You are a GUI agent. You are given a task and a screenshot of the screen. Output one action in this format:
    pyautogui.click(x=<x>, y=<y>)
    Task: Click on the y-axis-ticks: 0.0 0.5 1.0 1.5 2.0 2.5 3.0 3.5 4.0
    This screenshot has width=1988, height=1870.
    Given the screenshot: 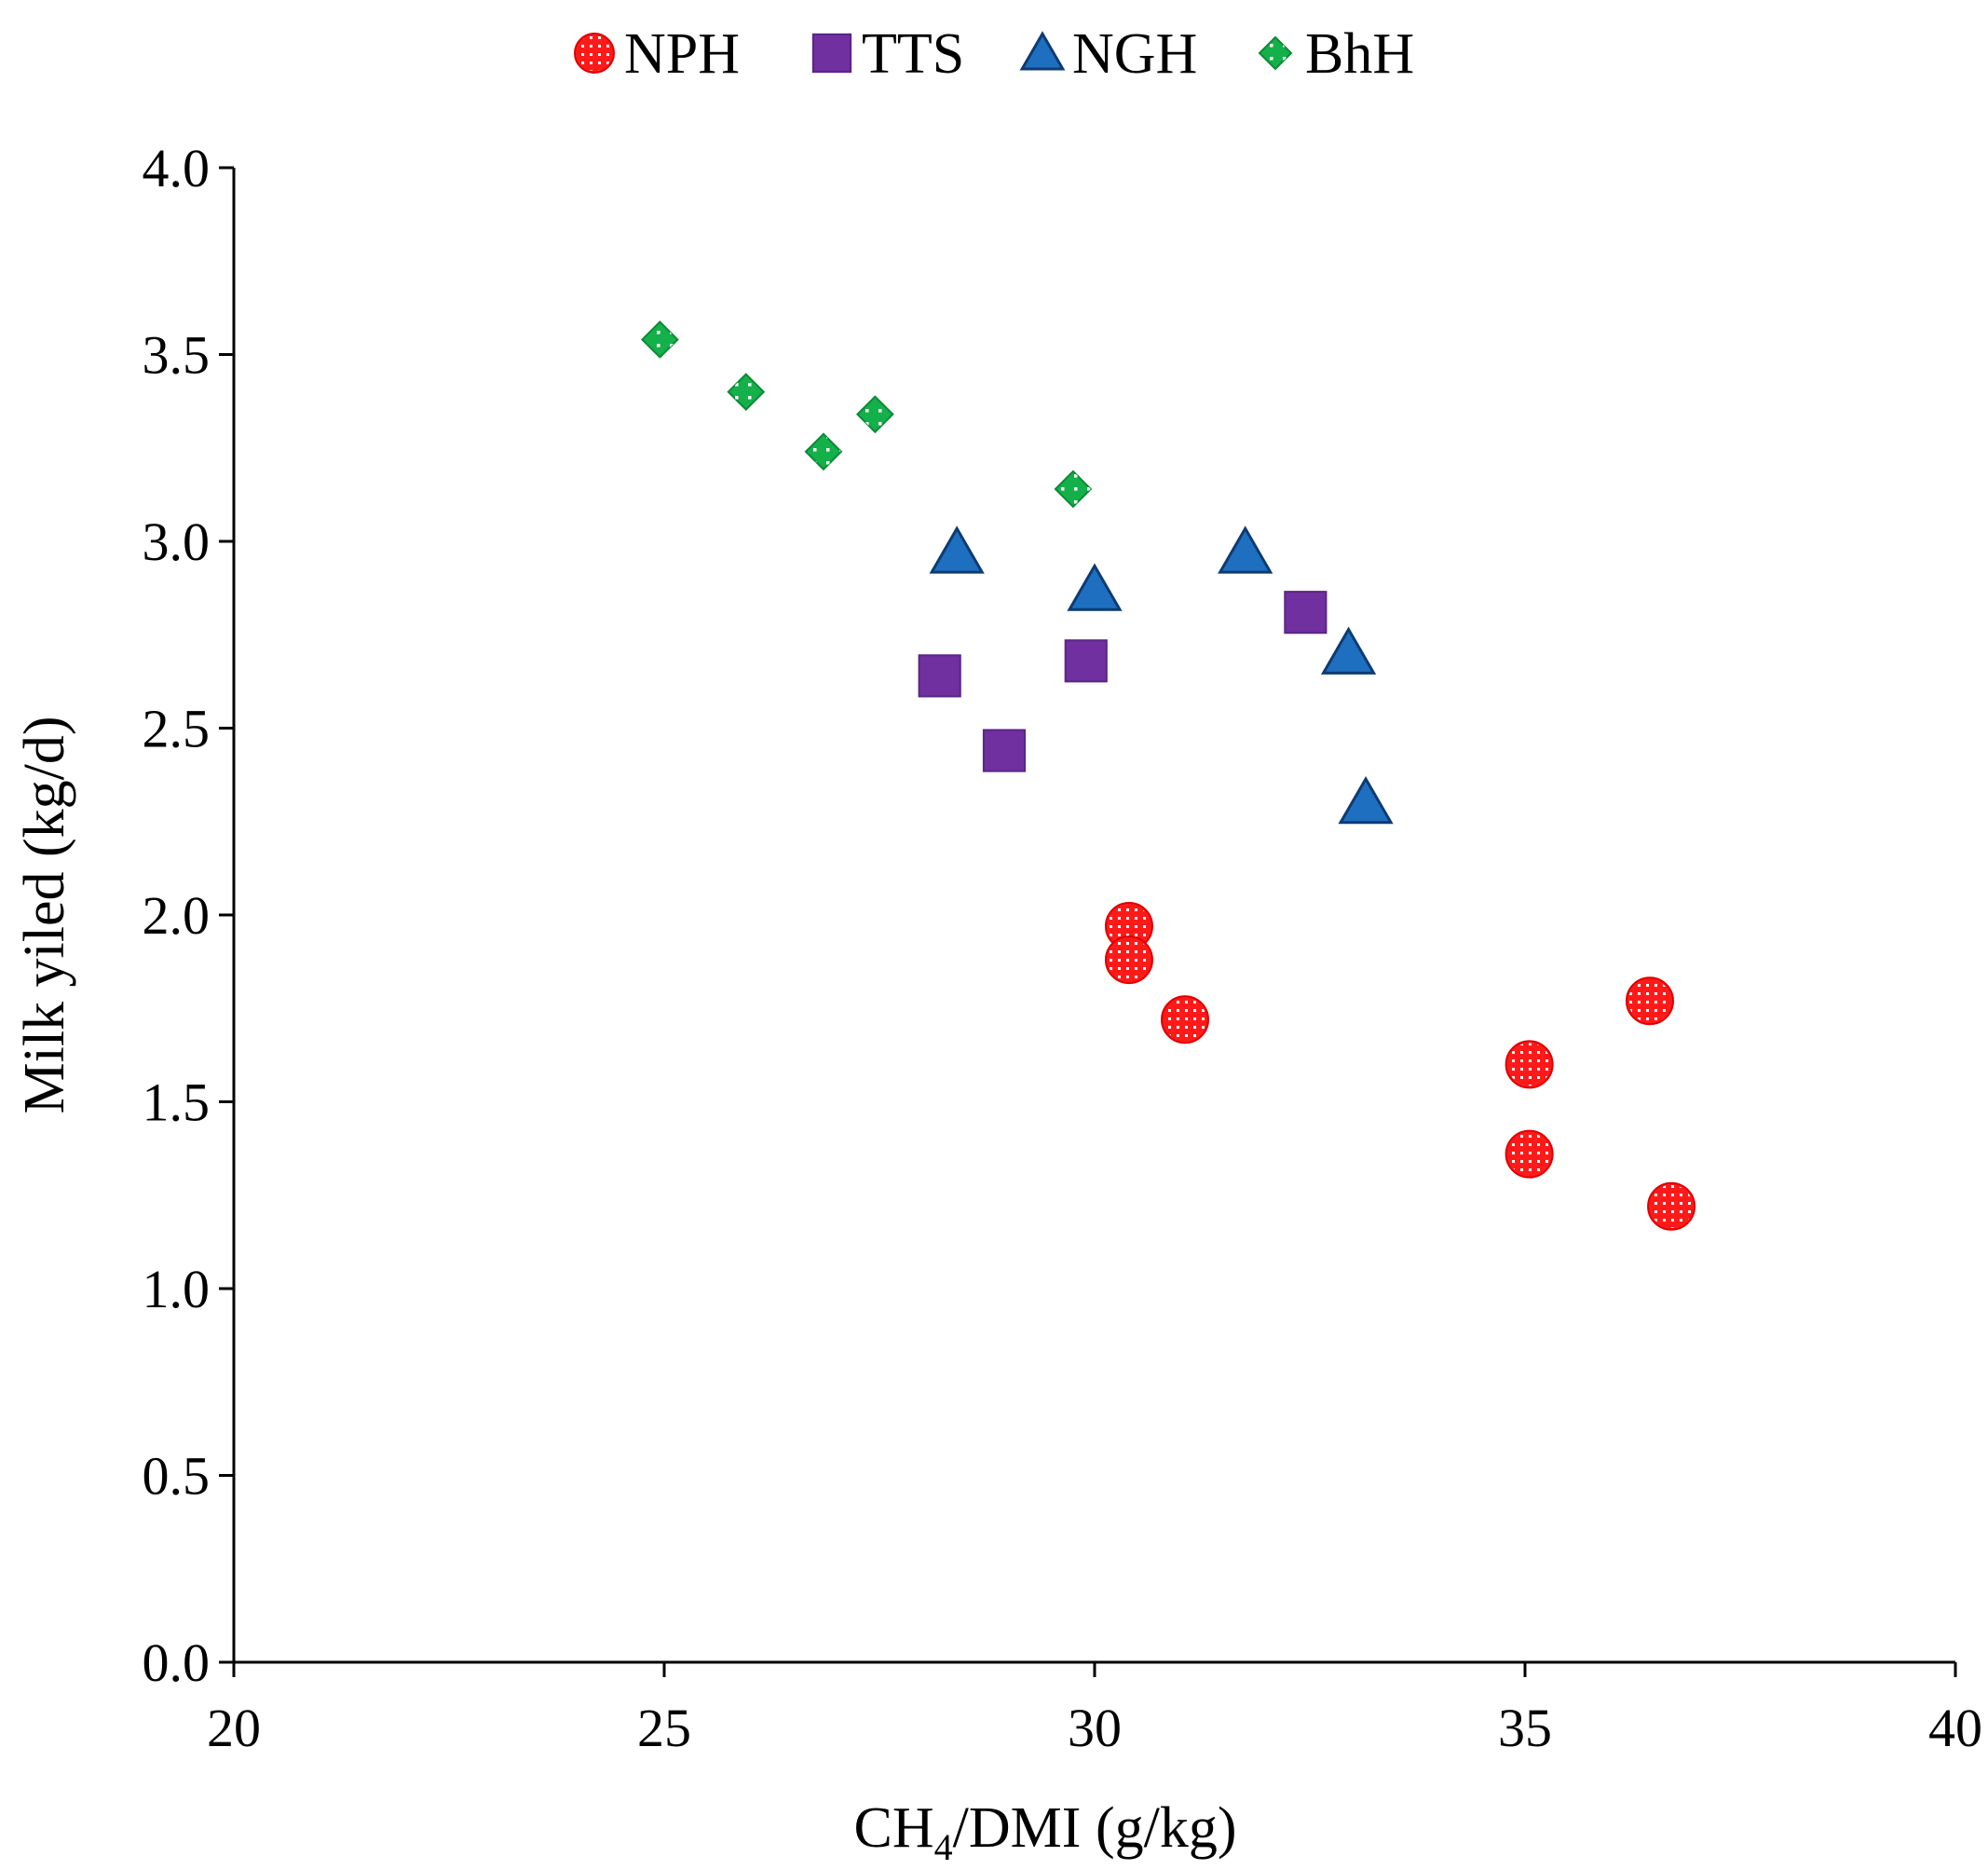 What is the action you would take?
    pyautogui.click(x=188, y=915)
    